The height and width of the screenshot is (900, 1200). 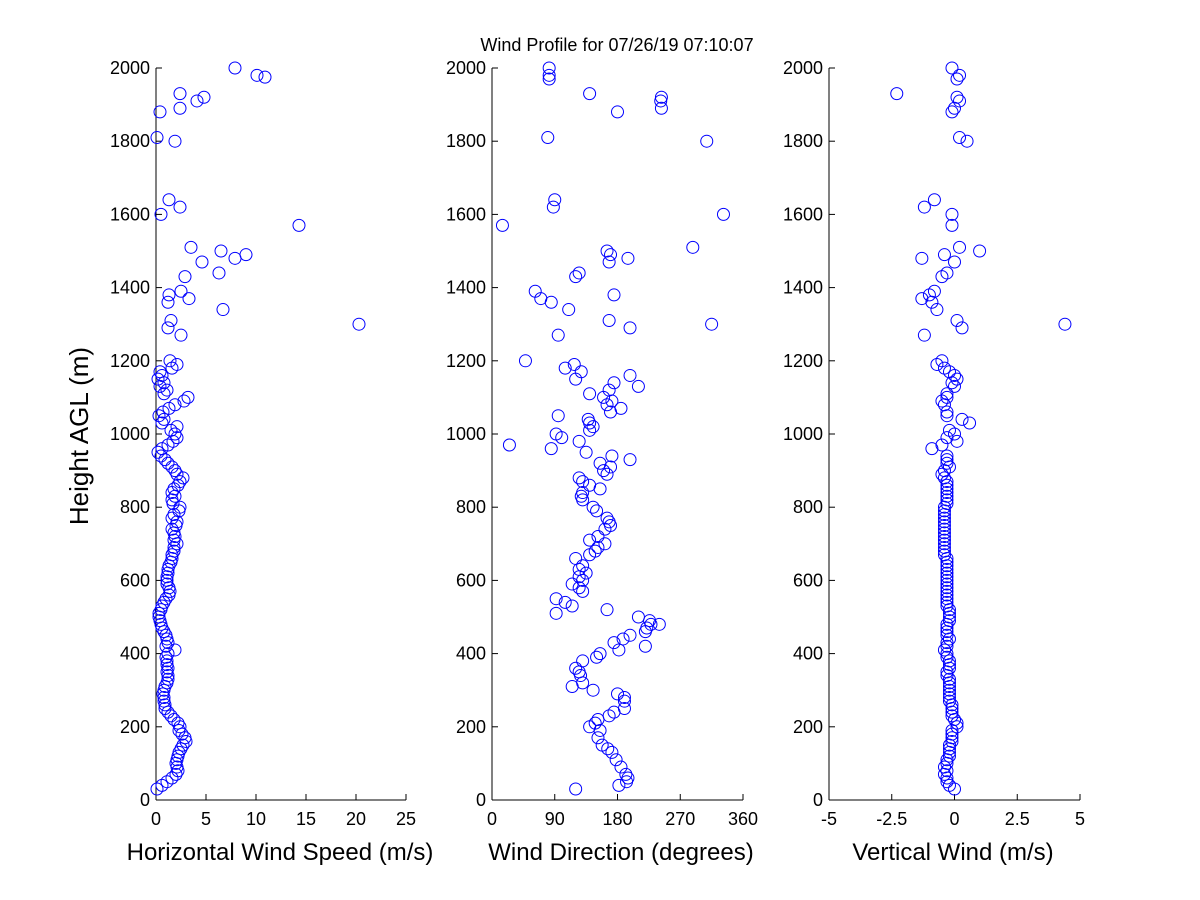 I want to click on wind-direction-x-tick-label: 90, so click(x=555, y=819).